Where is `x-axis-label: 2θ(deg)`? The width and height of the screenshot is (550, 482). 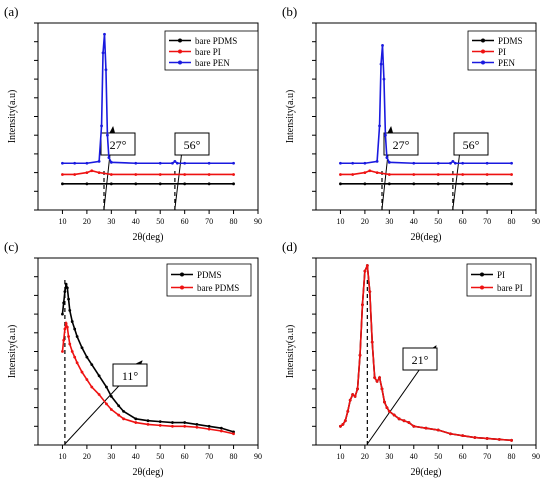
x-axis-label: 2θ(deg) is located at coordinates (426, 237).